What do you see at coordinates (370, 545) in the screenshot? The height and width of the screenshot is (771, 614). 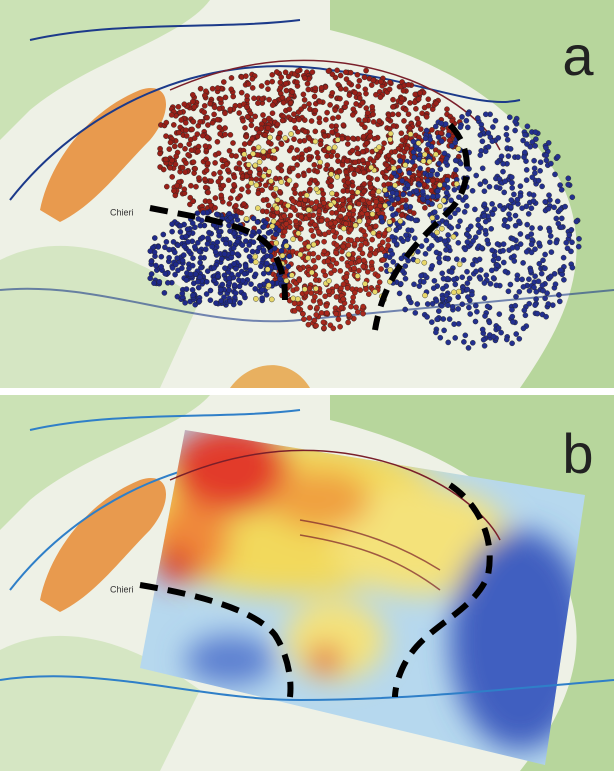 I see `thrust-line` at bounding box center [370, 545].